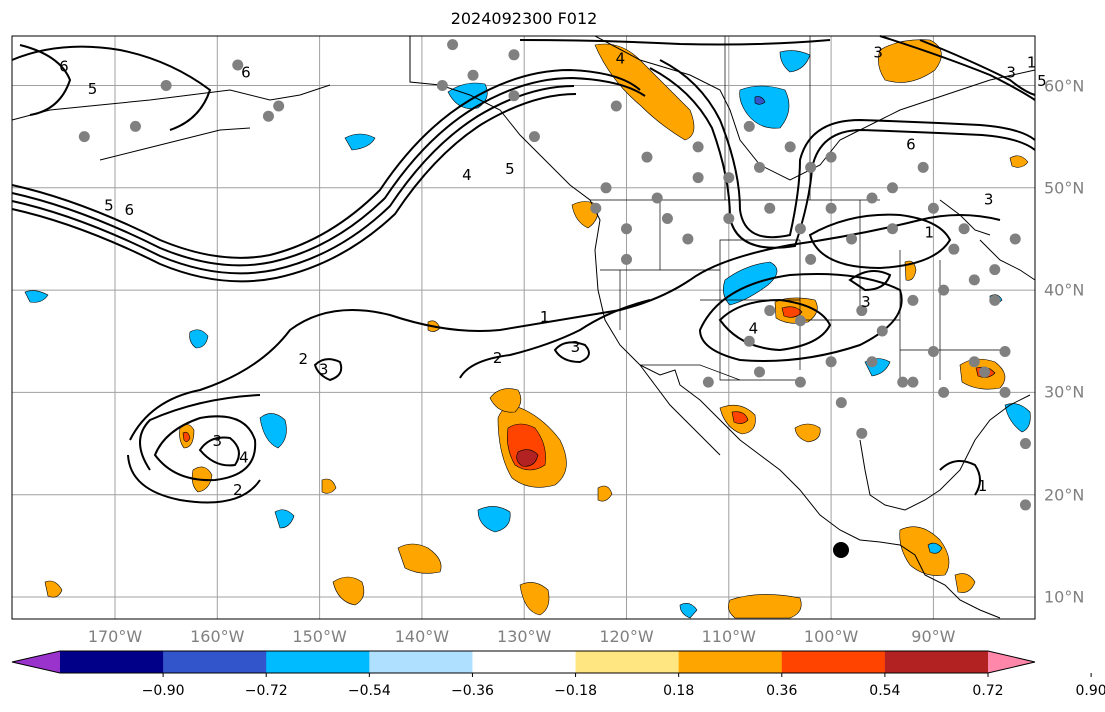  I want to click on colorbar-extend-min, so click(36, 662).